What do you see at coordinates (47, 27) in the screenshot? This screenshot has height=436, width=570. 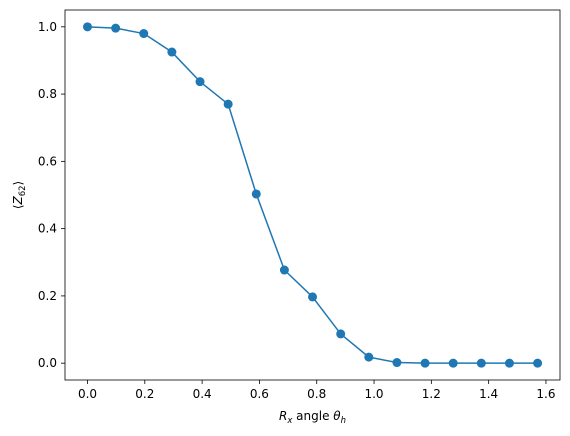 I see `y-tick-label: 1.0` at bounding box center [47, 27].